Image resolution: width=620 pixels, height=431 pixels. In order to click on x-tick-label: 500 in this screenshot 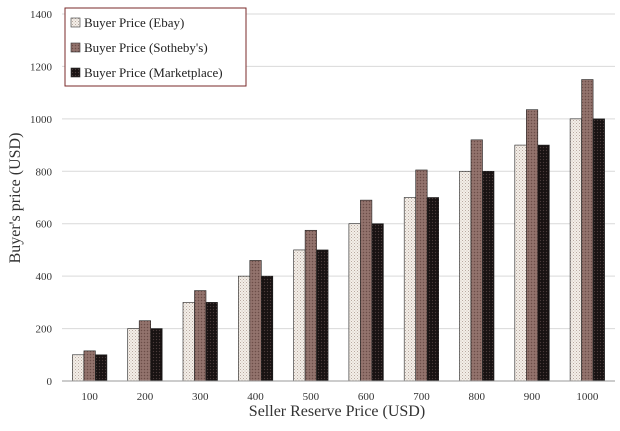, I will do `click(311, 397)`.